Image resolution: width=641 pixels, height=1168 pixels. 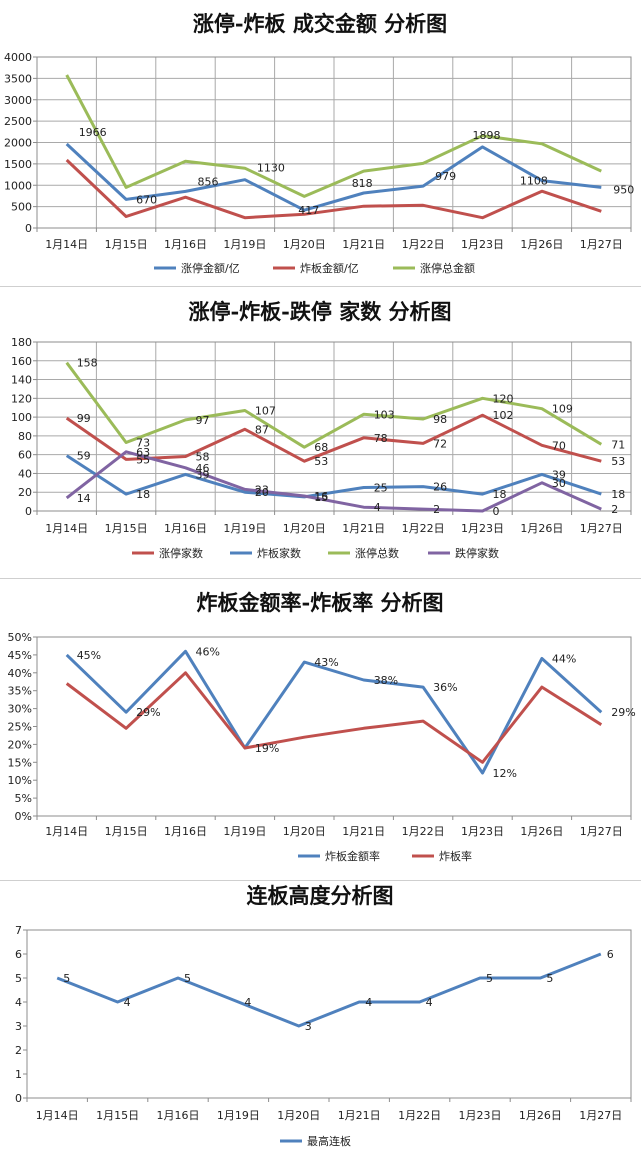 I want to click on data-label: 70, so click(x=559, y=445).